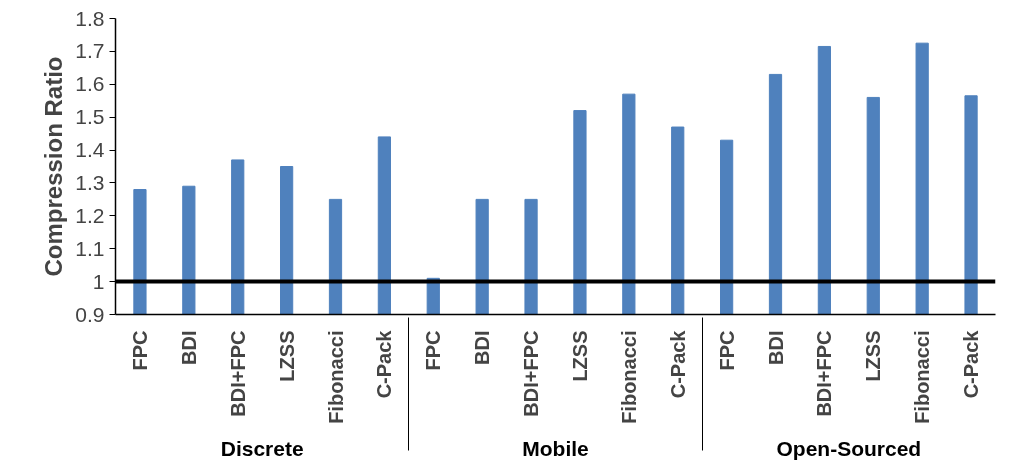 The image size is (1021, 468). Describe the element at coordinates (90, 314) in the screenshot. I see `y-tick-label: 0.9` at that location.